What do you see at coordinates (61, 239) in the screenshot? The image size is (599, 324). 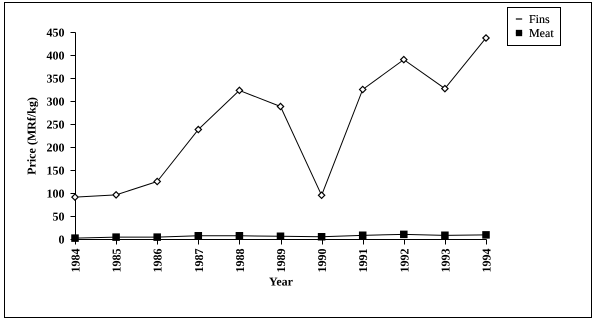 I see `y-tick-label: 0` at bounding box center [61, 239].